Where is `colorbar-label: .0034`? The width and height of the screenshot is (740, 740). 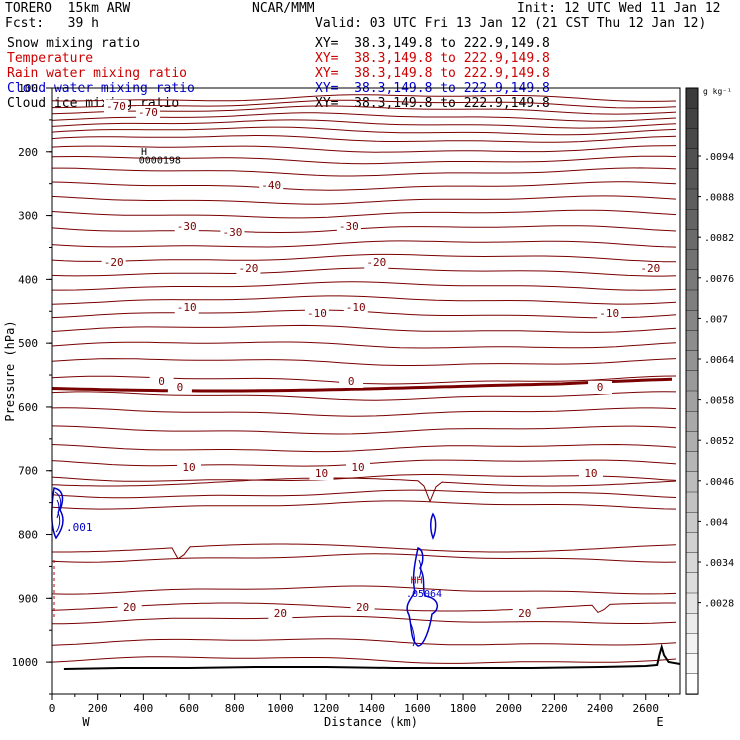
colorbar-label: .0034 is located at coordinates (719, 563).